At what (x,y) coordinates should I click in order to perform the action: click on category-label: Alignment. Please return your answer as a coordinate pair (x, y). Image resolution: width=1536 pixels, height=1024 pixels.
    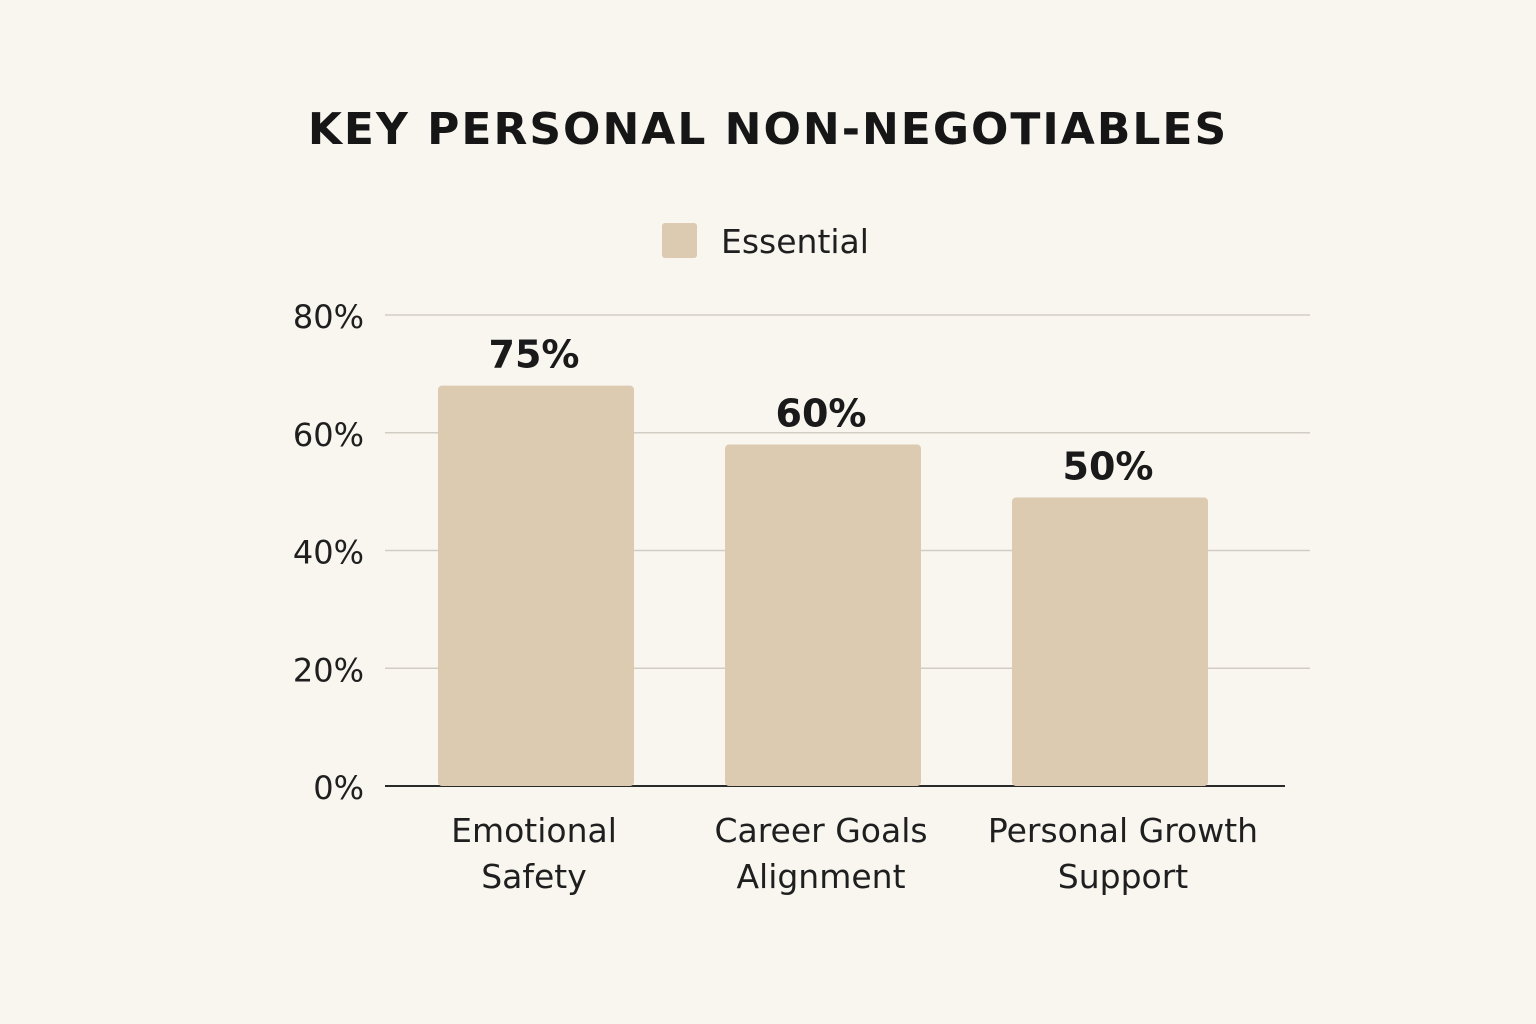
    Looking at the image, I should click on (820, 876).